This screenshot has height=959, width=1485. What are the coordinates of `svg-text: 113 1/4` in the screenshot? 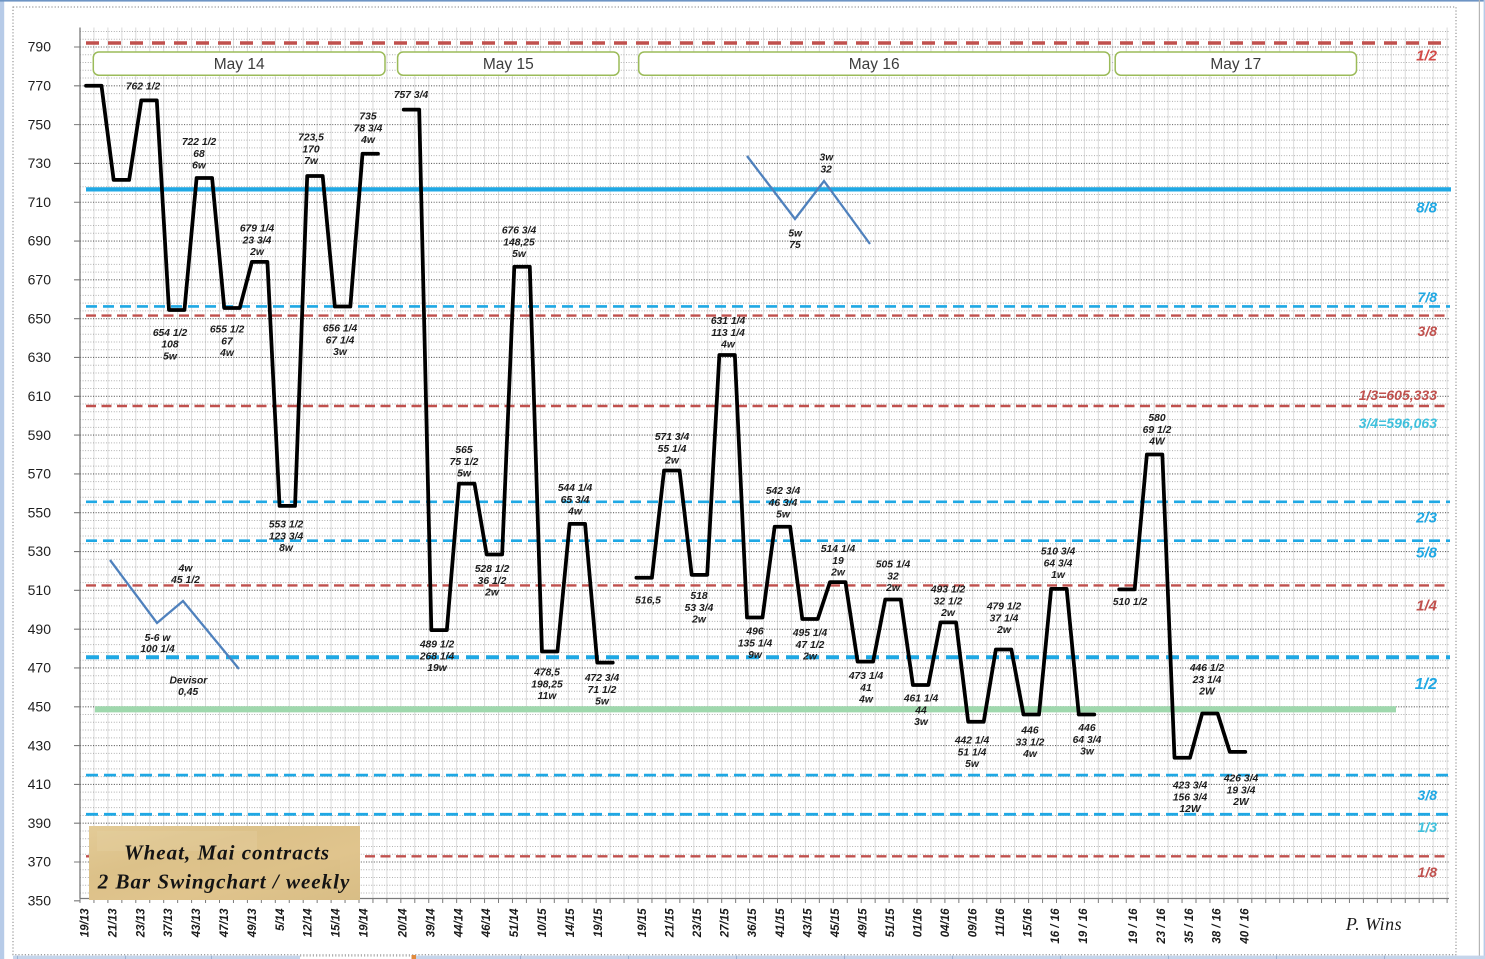 It's located at (728, 333).